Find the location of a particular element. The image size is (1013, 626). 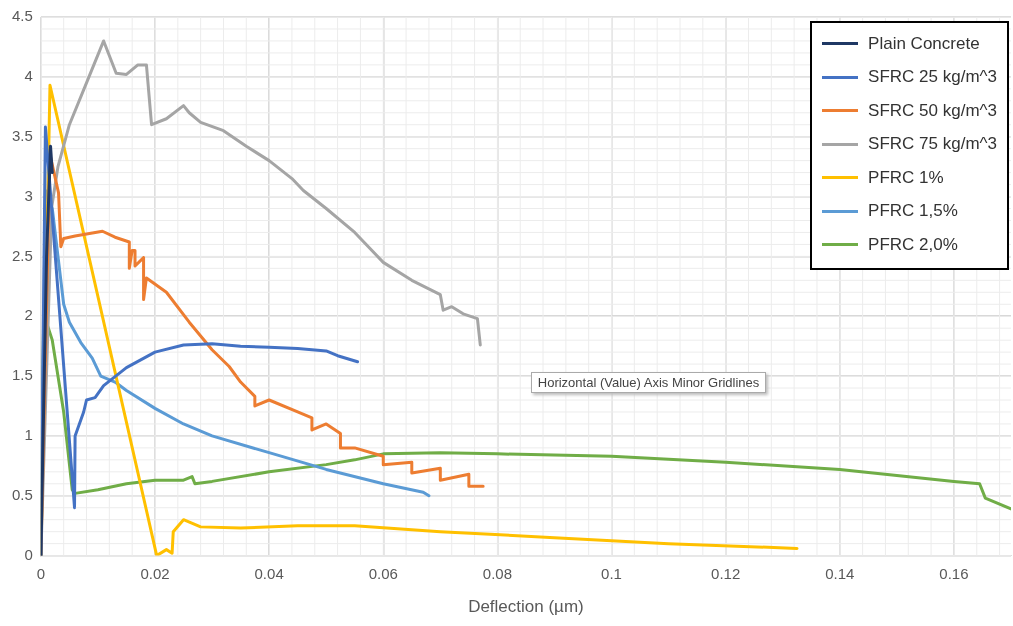

y-tick-label: 4.5 is located at coordinates (22, 16).